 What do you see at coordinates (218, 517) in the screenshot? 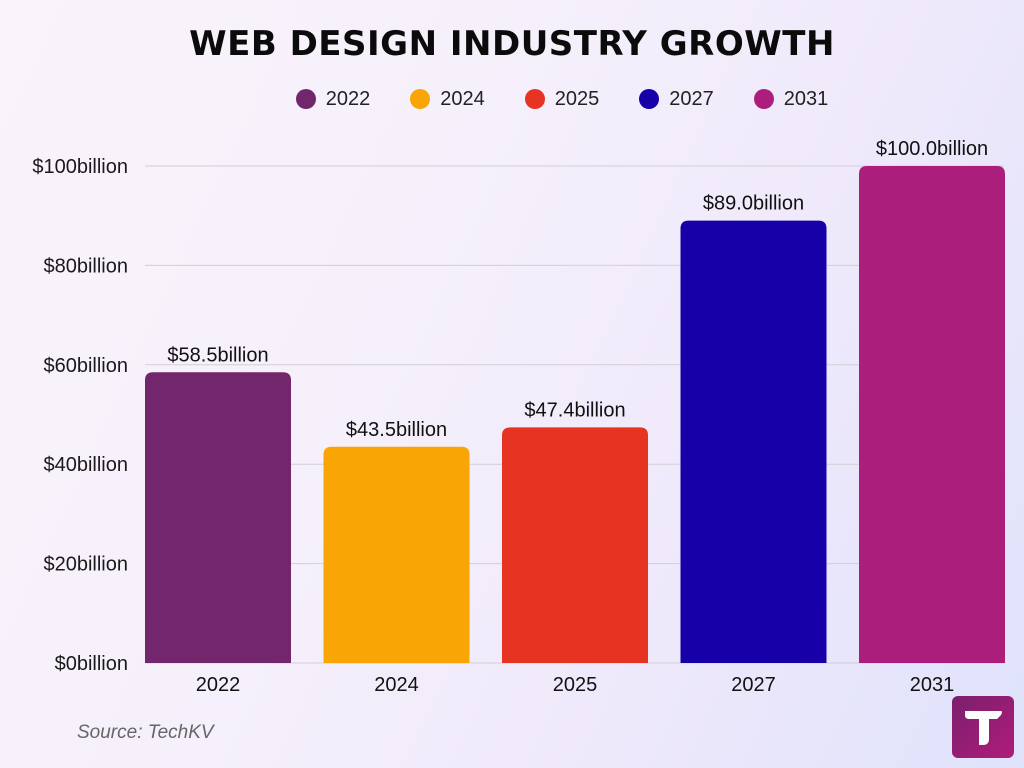
I see `bar-2022` at bounding box center [218, 517].